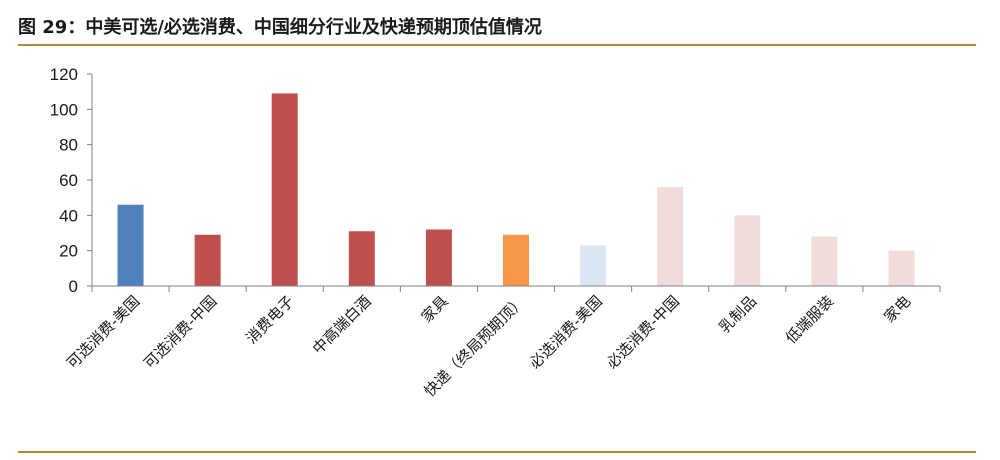  Describe the element at coordinates (180, 332) in the screenshot. I see `x-tick-label: 可选消费-中国` at that location.